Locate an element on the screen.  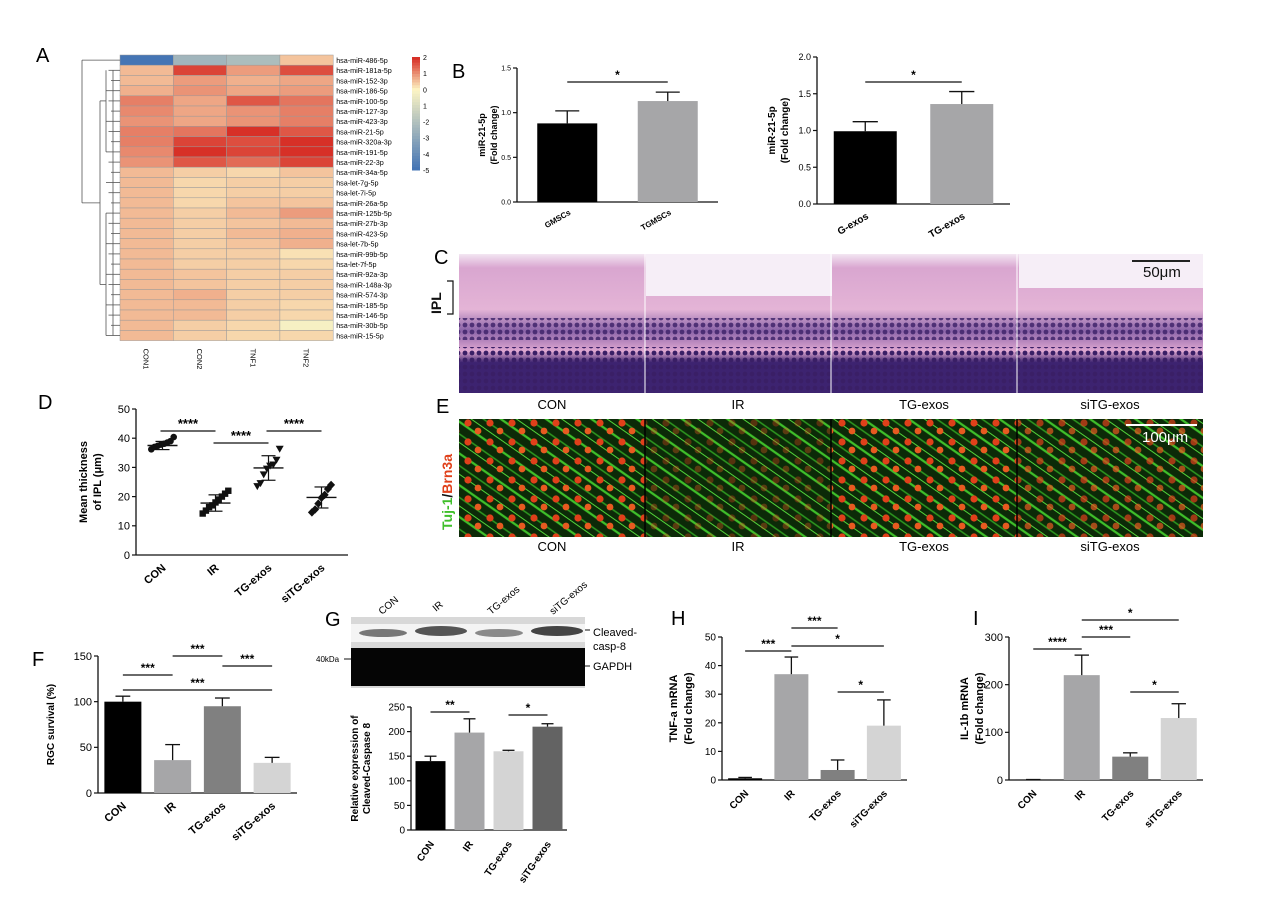
i-sig-label: * is located at coordinates (1154, 685).